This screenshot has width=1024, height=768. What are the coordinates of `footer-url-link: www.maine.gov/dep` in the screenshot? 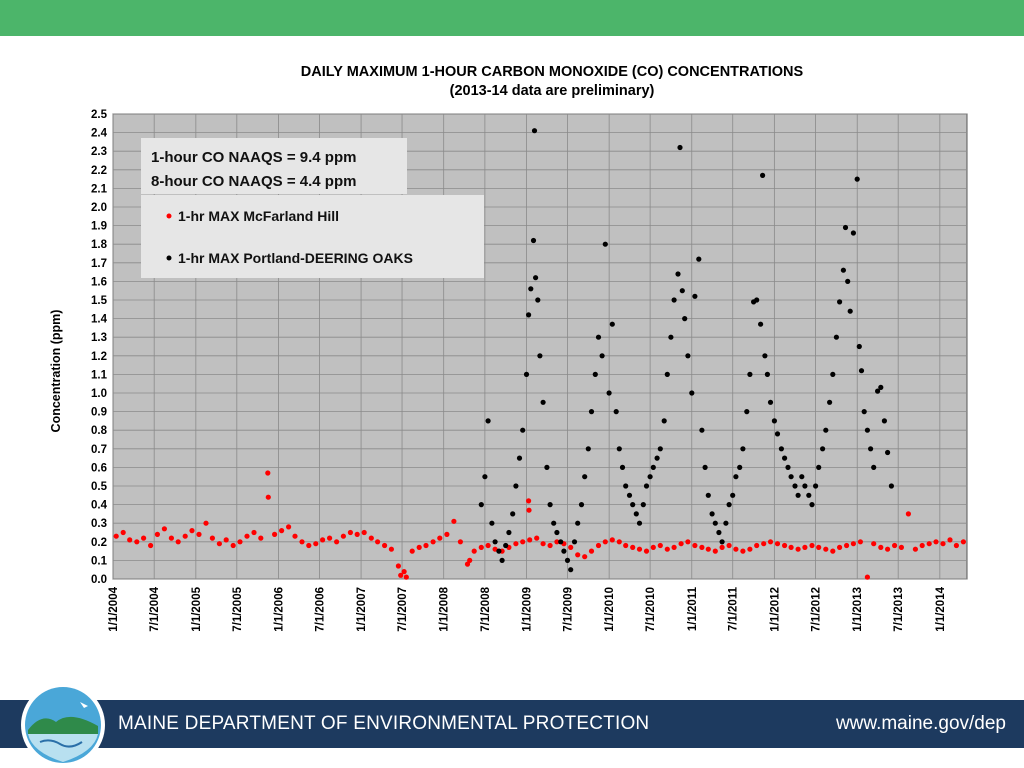 It's located at (920, 723).